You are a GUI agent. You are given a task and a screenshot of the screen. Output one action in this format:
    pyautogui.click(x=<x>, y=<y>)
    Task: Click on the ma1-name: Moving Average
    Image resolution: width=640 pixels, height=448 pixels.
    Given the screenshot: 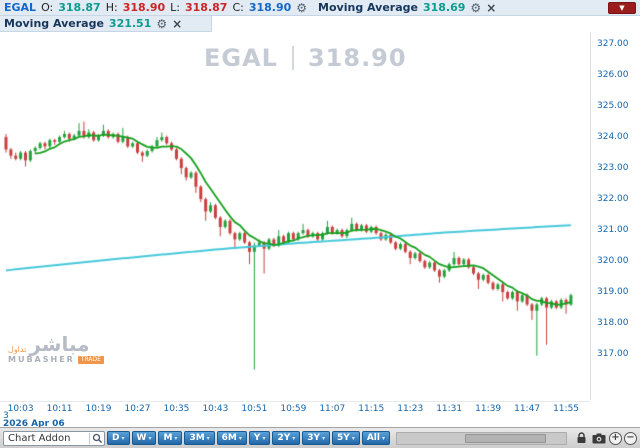 What is the action you would take?
    pyautogui.click(x=368, y=7)
    